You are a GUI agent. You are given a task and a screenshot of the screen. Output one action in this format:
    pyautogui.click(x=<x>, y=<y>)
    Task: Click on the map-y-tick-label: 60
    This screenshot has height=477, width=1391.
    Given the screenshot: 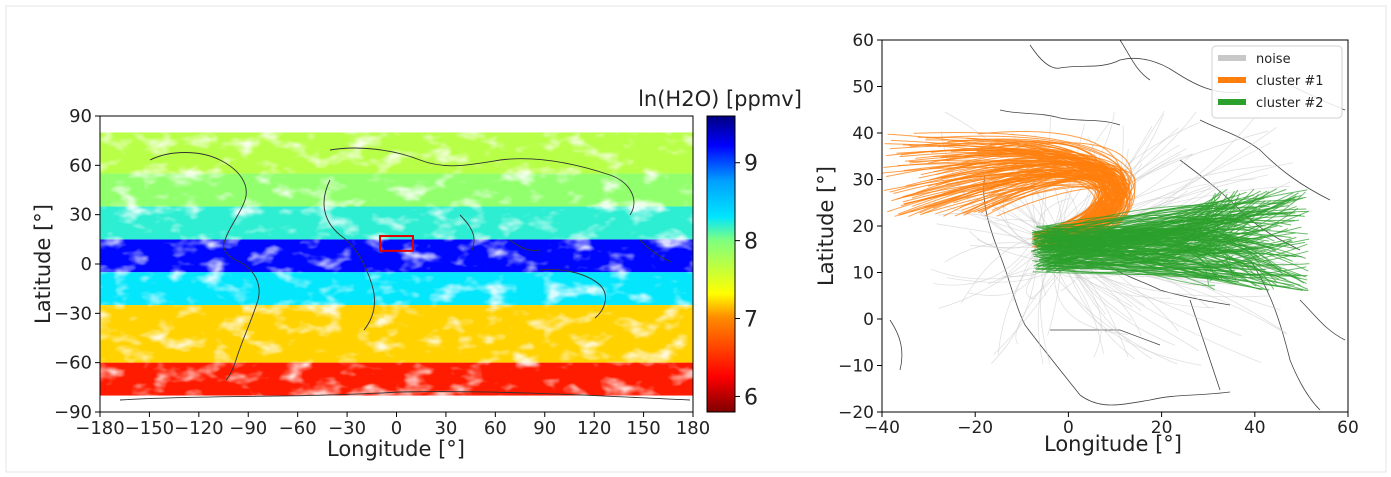 What is the action you would take?
    pyautogui.click(x=80, y=165)
    